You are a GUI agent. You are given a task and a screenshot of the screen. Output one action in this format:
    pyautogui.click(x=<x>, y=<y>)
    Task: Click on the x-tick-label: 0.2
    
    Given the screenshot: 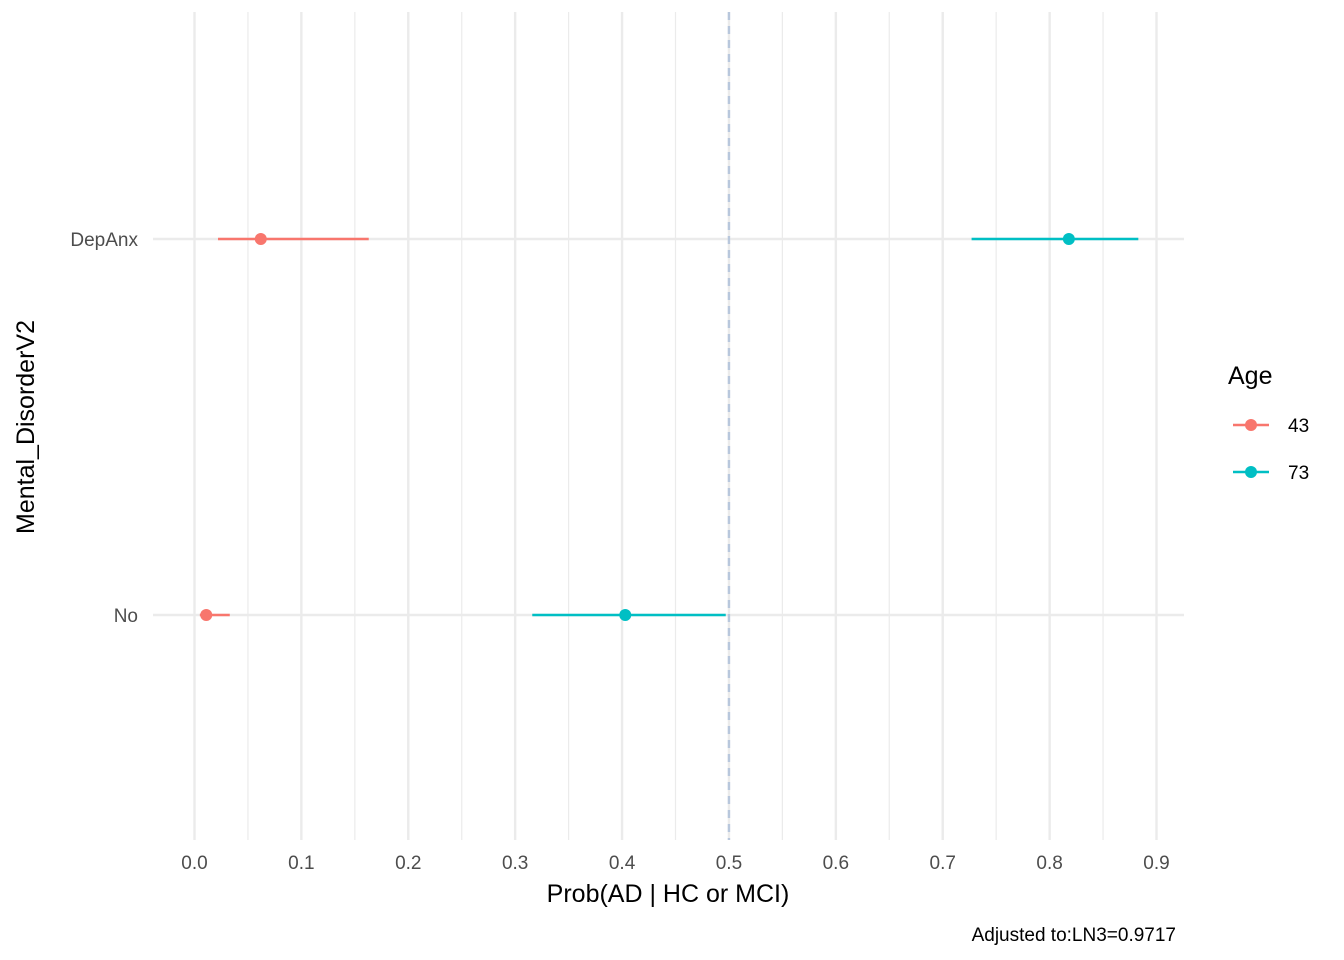 What is the action you would take?
    pyautogui.click(x=408, y=863)
    